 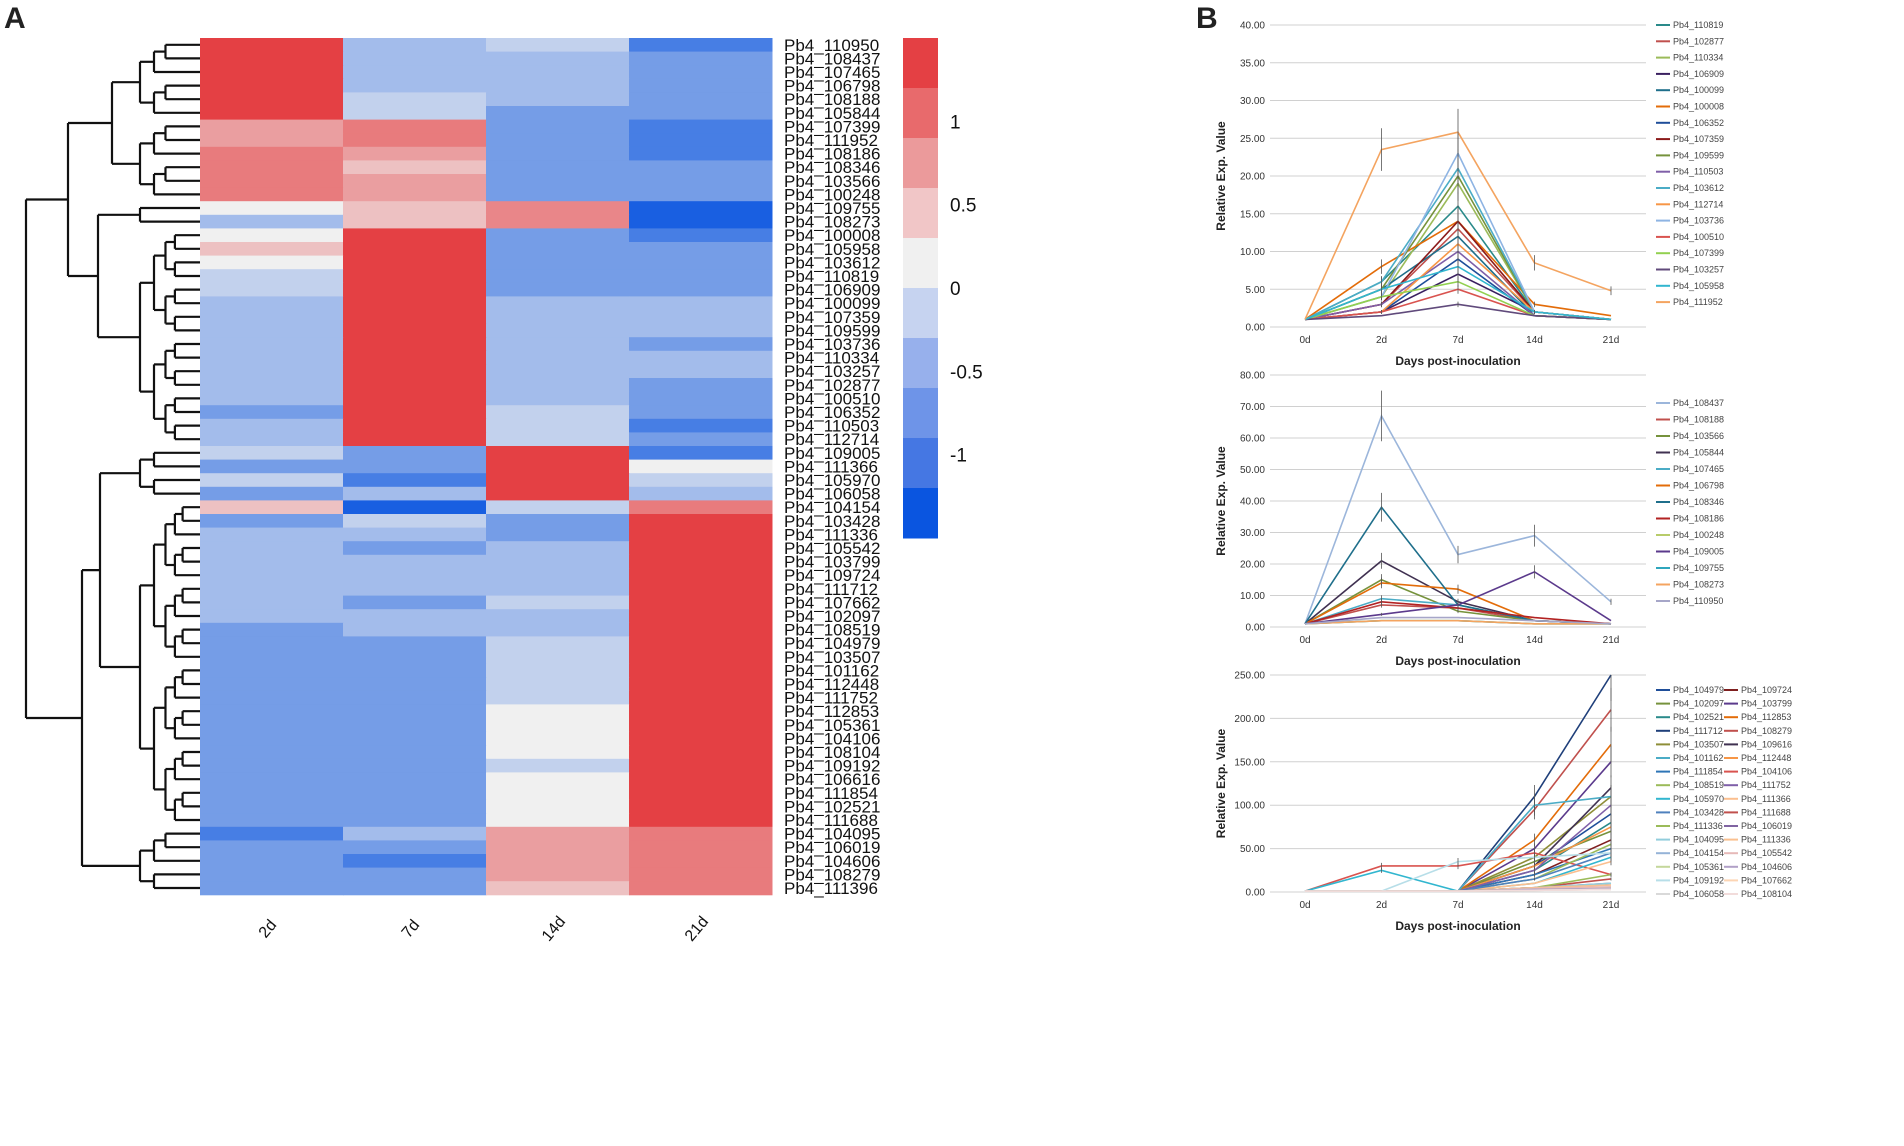 I want to click on legend-label: Pb4_108186, so click(x=1698, y=519).